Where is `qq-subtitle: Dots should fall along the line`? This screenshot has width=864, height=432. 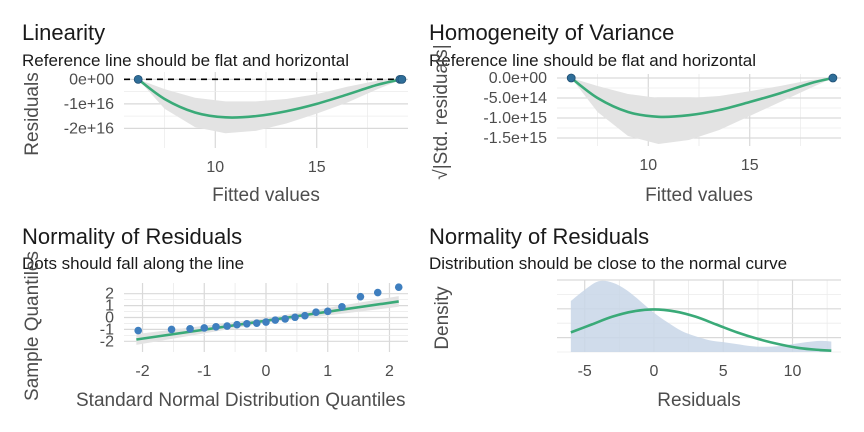
qq-subtitle: Dots should fall along the line is located at coordinates (133, 263).